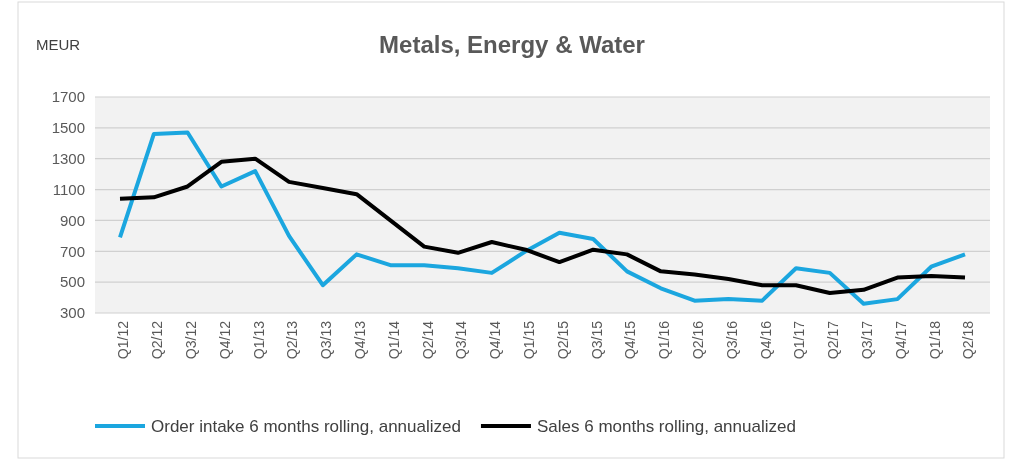  What do you see at coordinates (360, 340) in the screenshot?
I see `x-tick-label: Q4/13` at bounding box center [360, 340].